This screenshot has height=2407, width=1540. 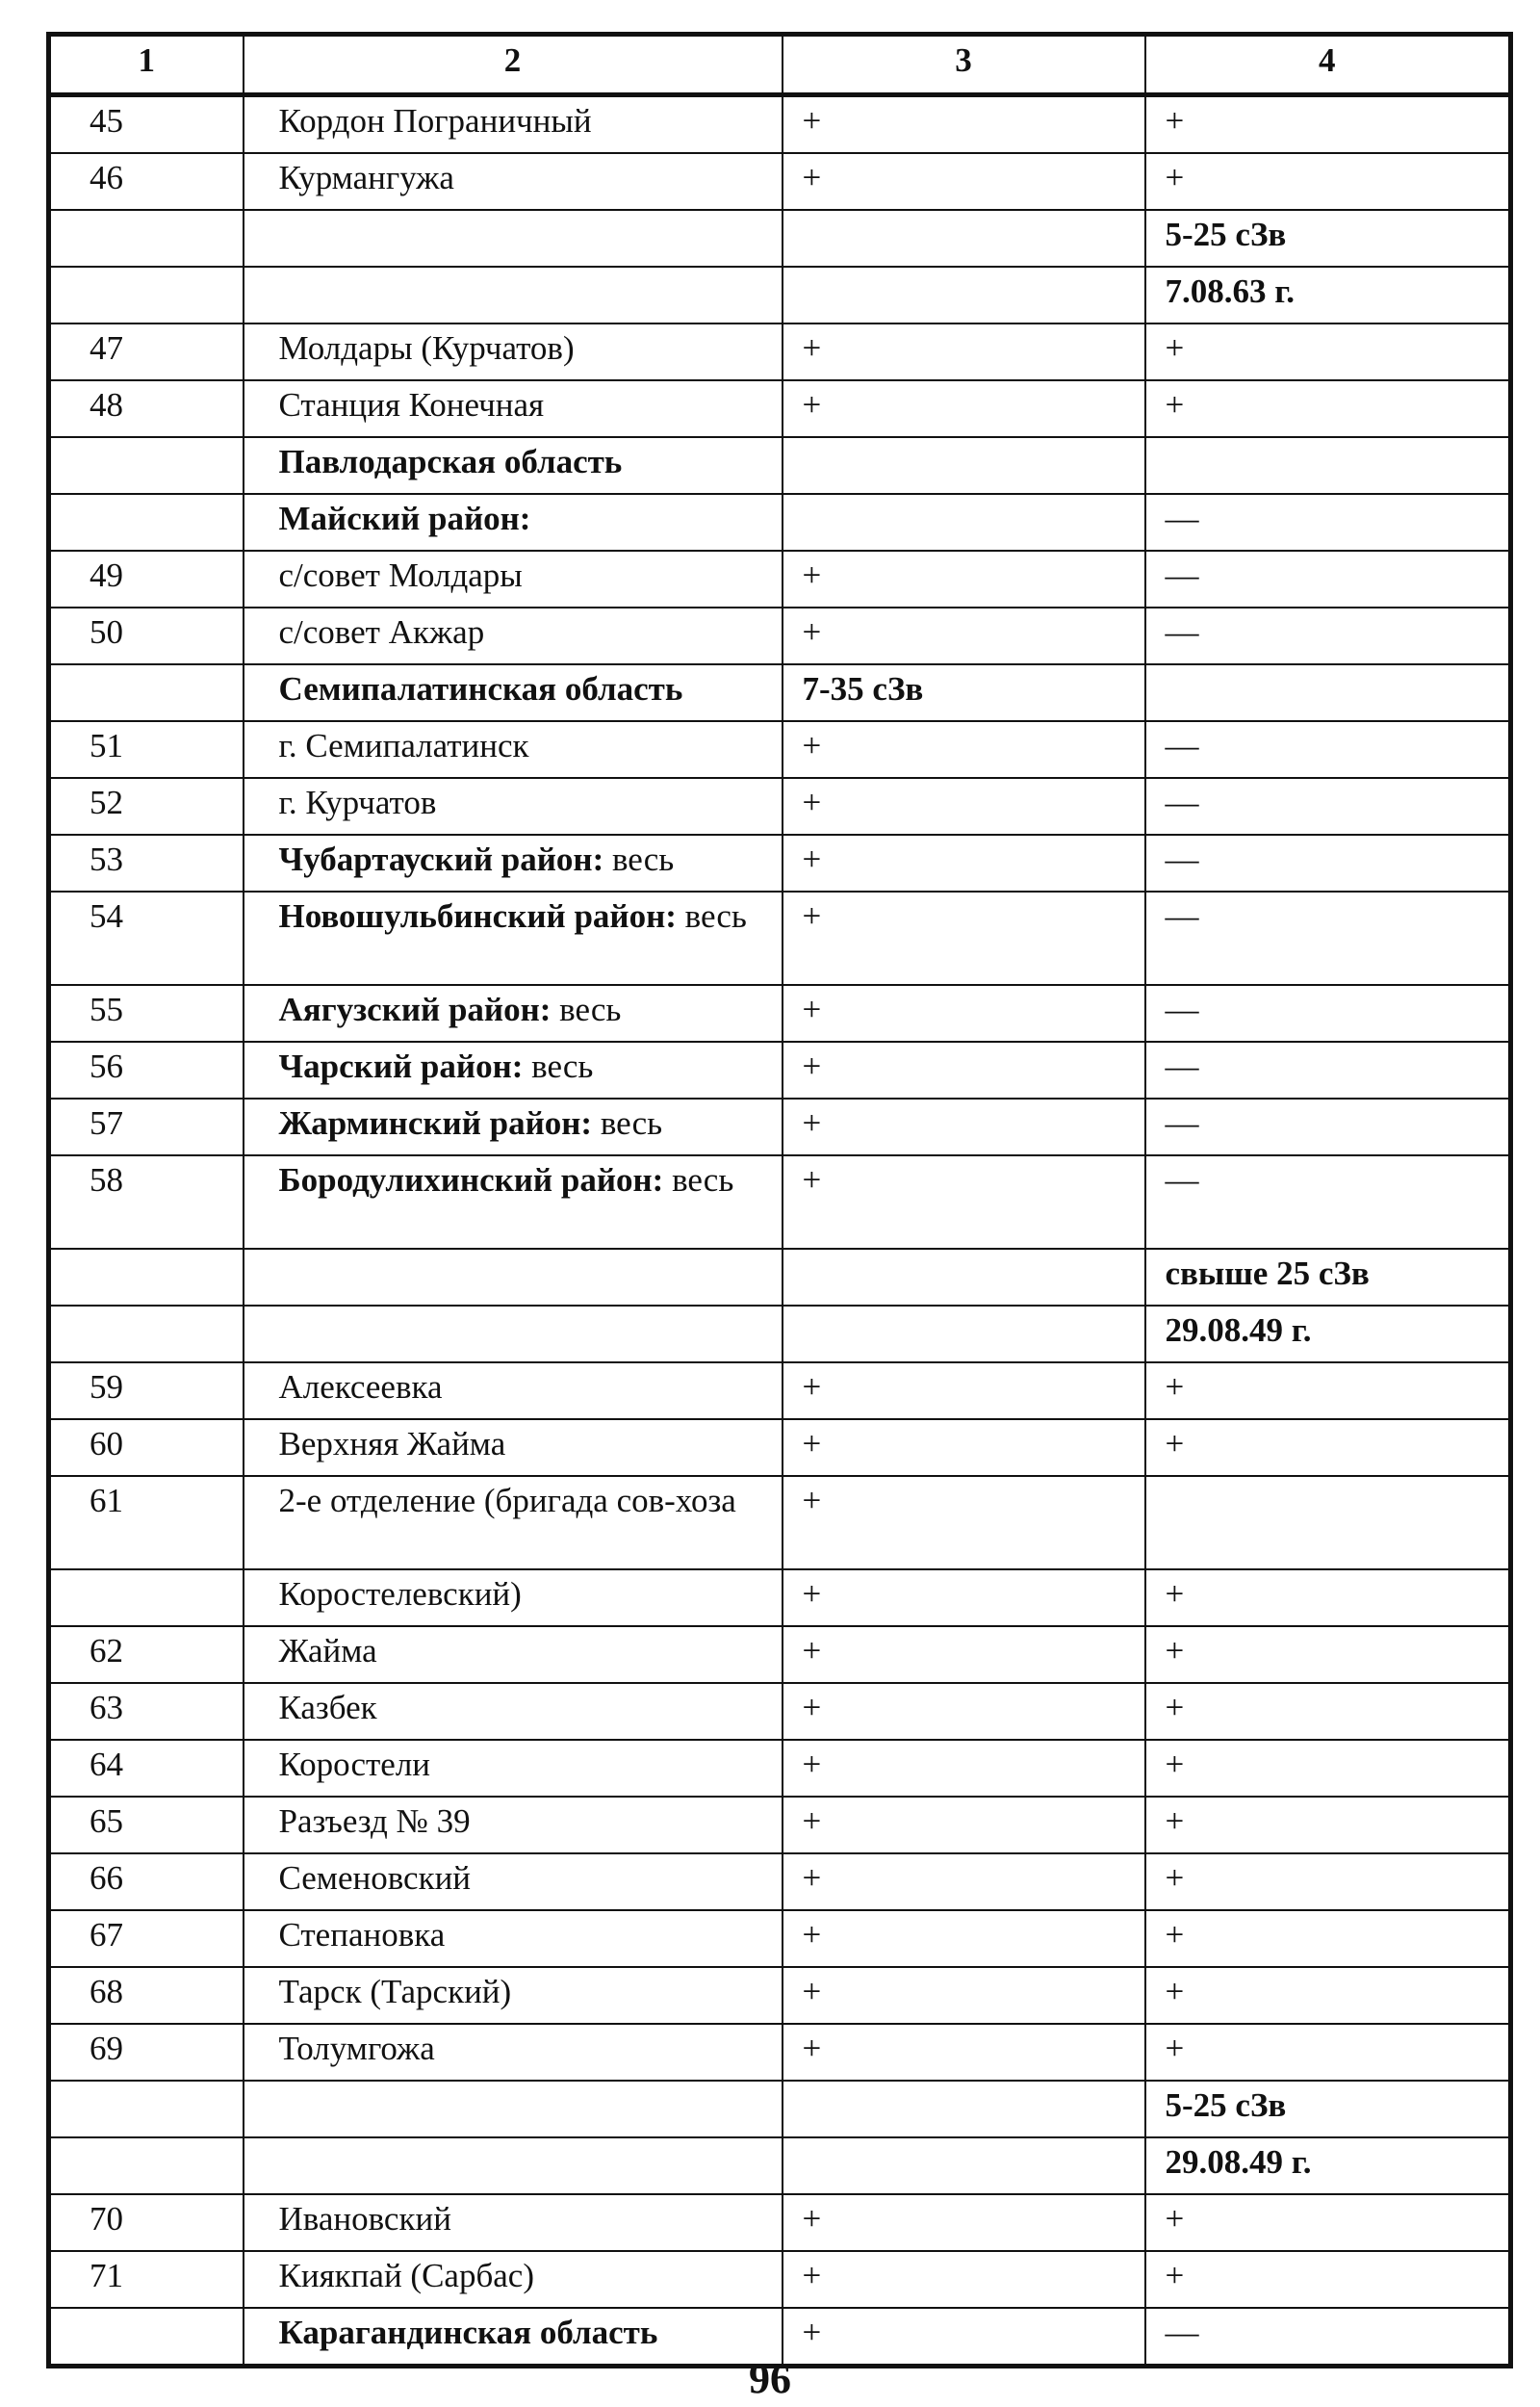 What do you see at coordinates (512, 1070) in the screenshot?
I see `location-name: Чарский район: весь` at bounding box center [512, 1070].